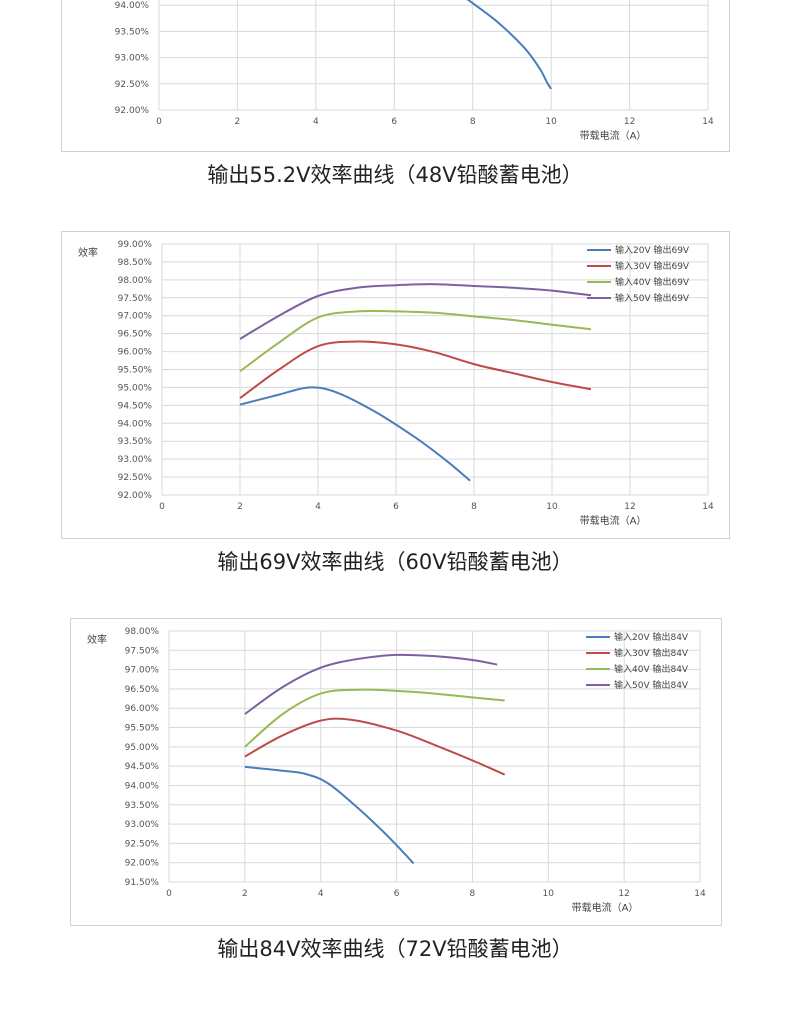 The width and height of the screenshot is (790, 1026). What do you see at coordinates (135, 263) in the screenshot?
I see `y-tick-label: 98.50%` at bounding box center [135, 263].